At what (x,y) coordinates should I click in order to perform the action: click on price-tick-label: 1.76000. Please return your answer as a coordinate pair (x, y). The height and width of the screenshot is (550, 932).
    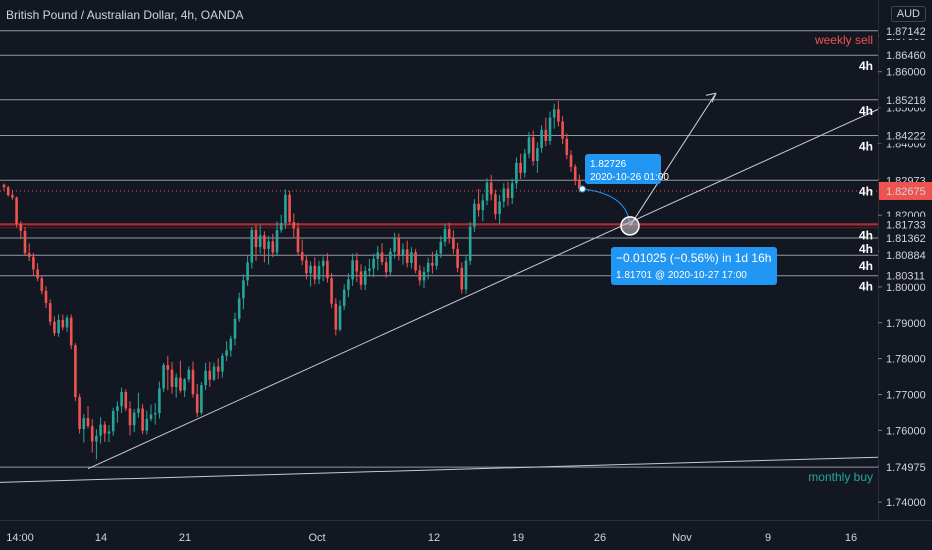
    Looking at the image, I should click on (906, 431).